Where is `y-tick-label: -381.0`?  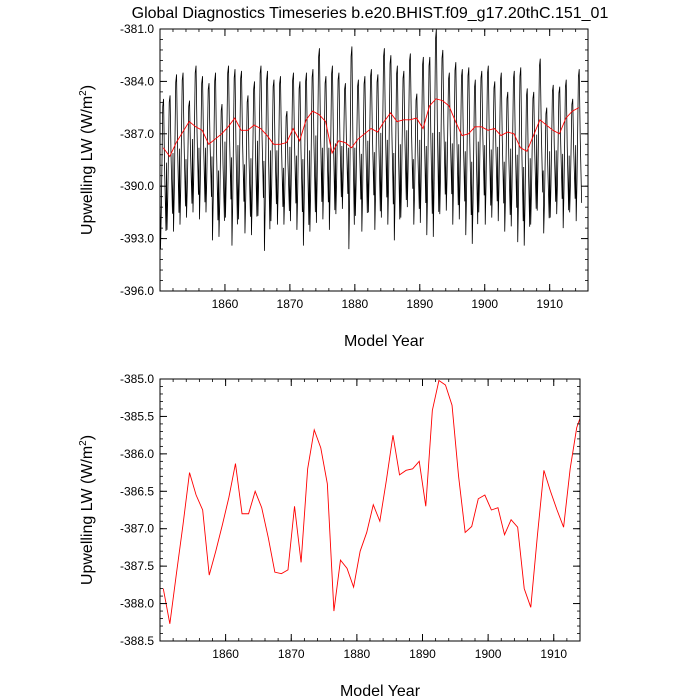
y-tick-label: -381.0 is located at coordinates (137, 29).